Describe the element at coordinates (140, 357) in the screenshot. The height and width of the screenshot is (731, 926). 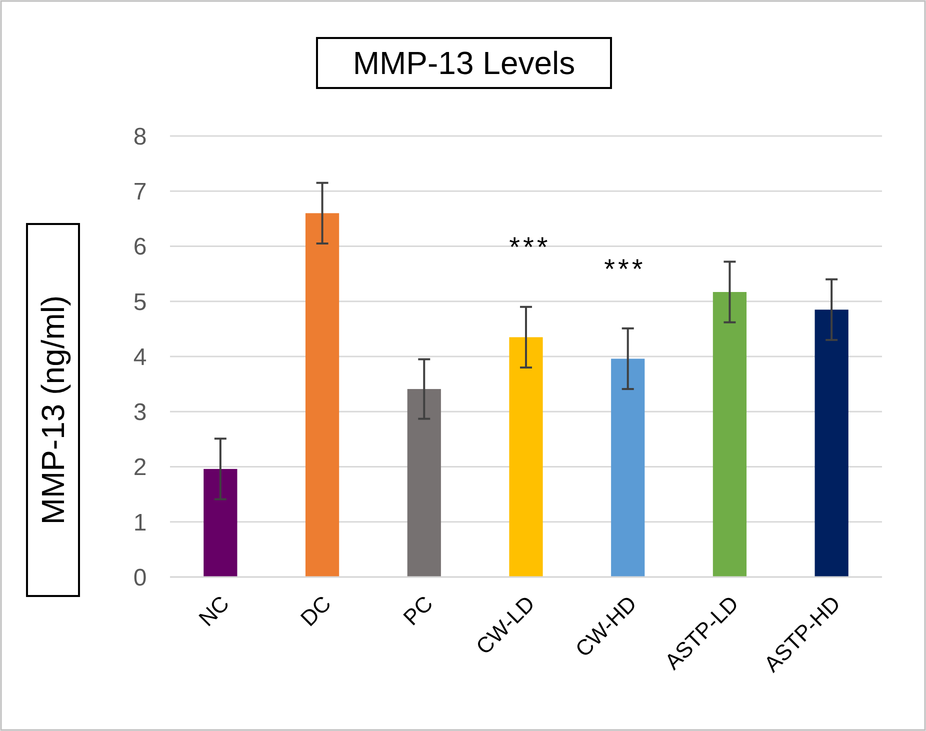
I see `y-tick-label: 4` at that location.